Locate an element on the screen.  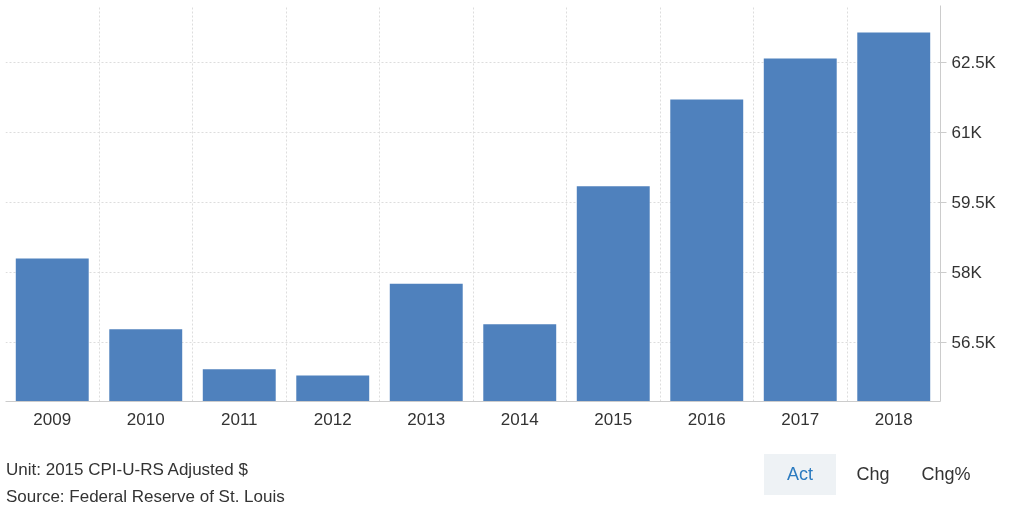
x-tick-label: 2014 is located at coordinates (519, 419).